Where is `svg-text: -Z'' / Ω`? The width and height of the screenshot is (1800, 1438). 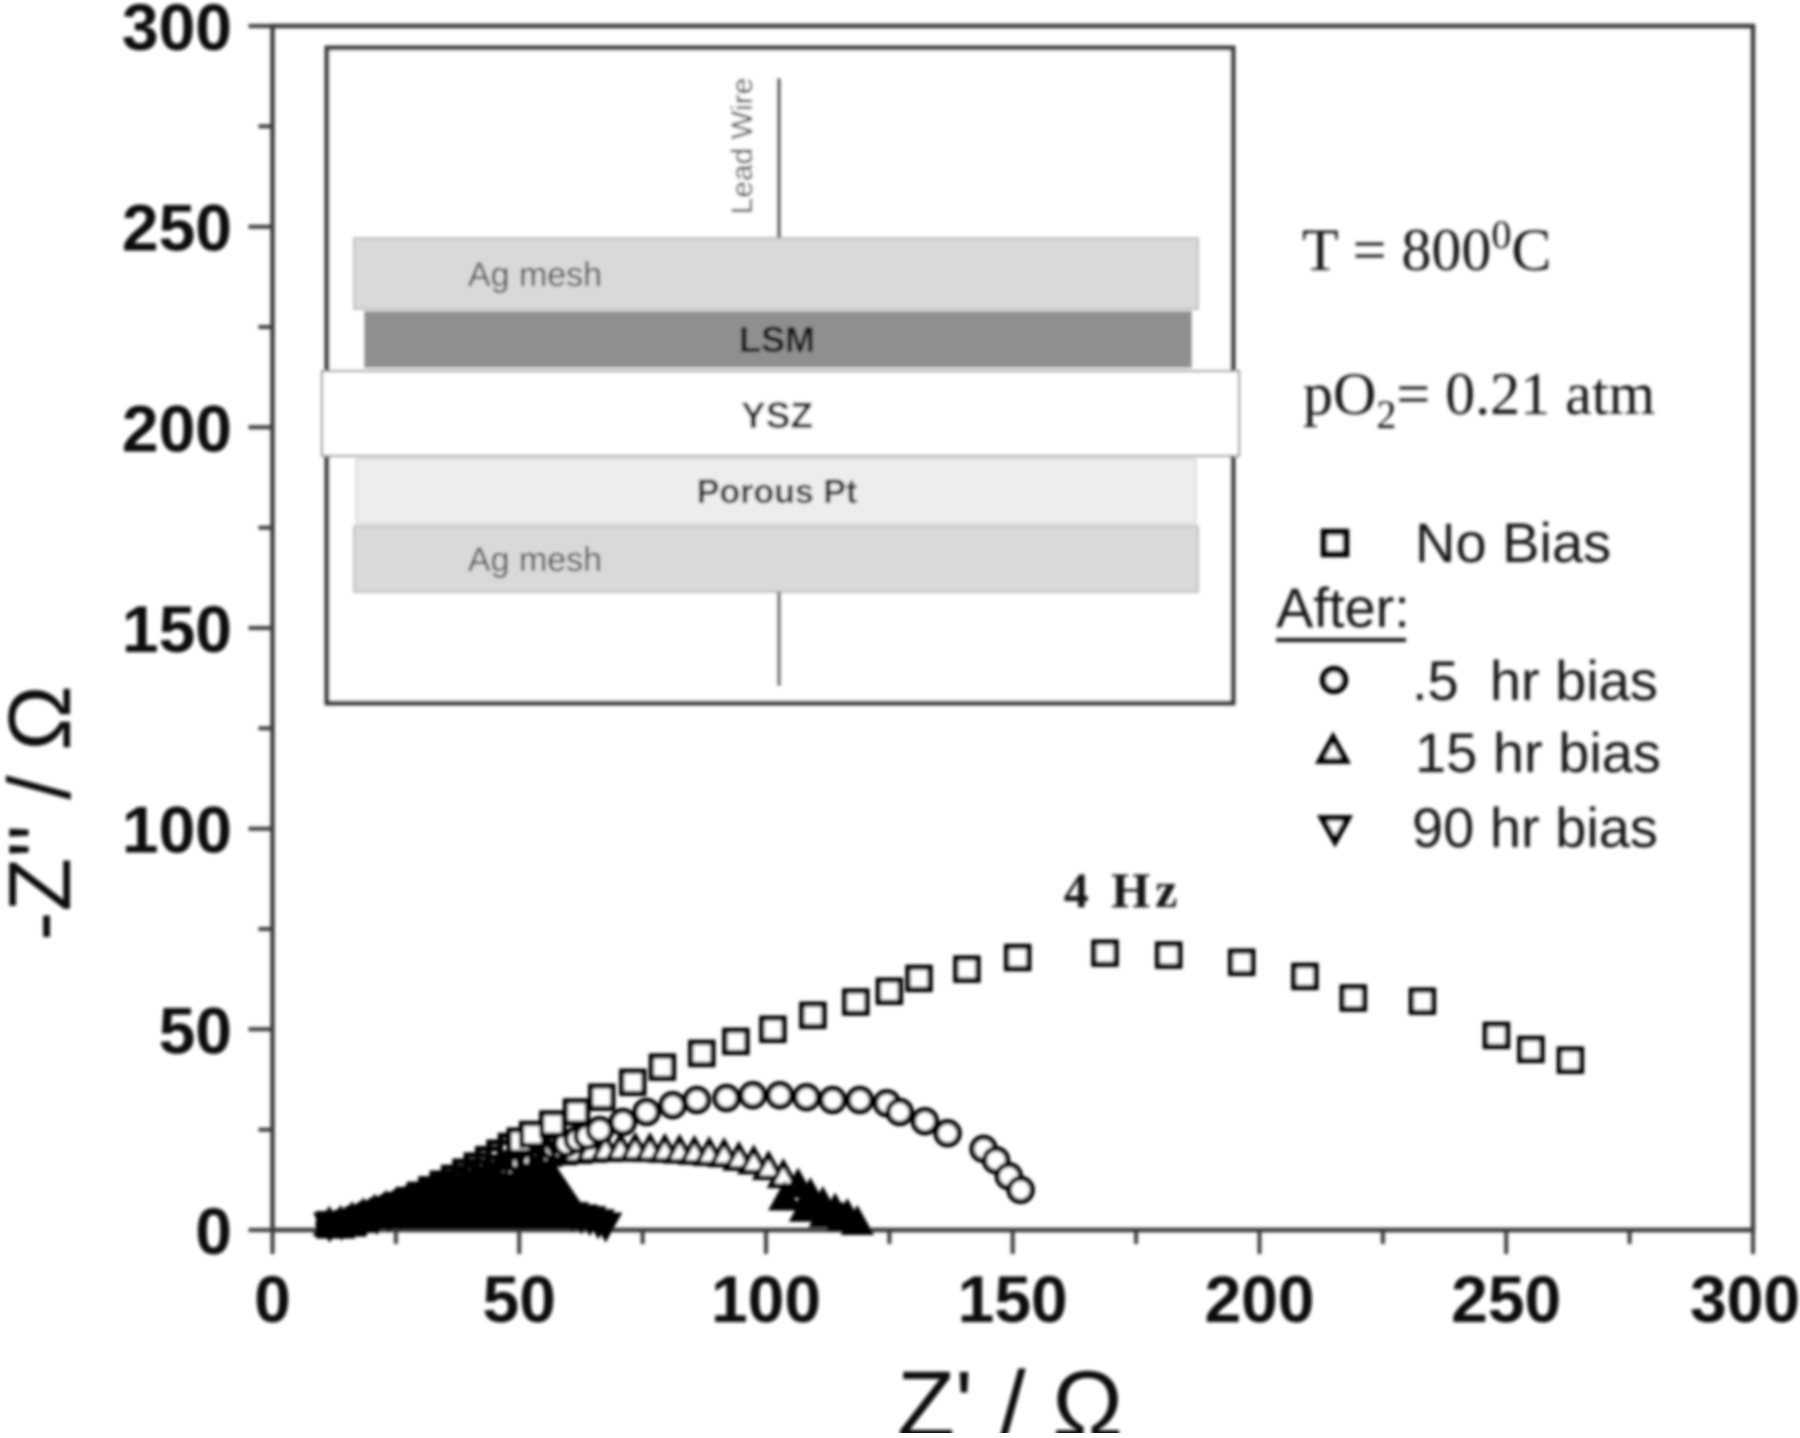 svg-text: -Z'' / Ω is located at coordinates (44, 813).